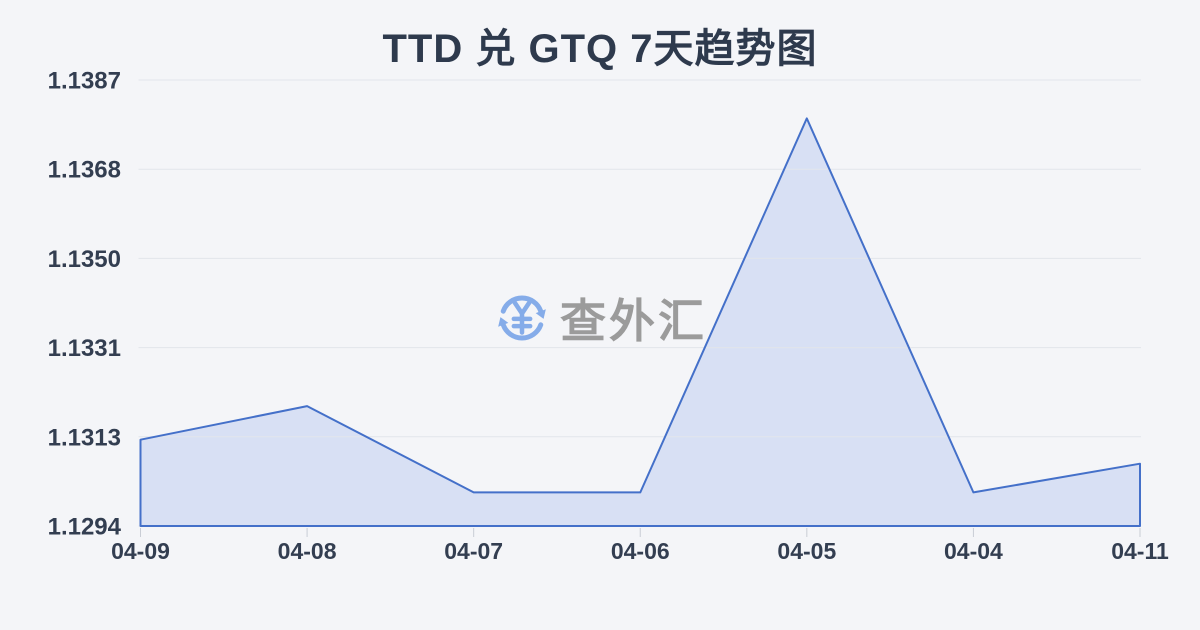  I want to click on y-axis-label: 1.1313, so click(84, 437).